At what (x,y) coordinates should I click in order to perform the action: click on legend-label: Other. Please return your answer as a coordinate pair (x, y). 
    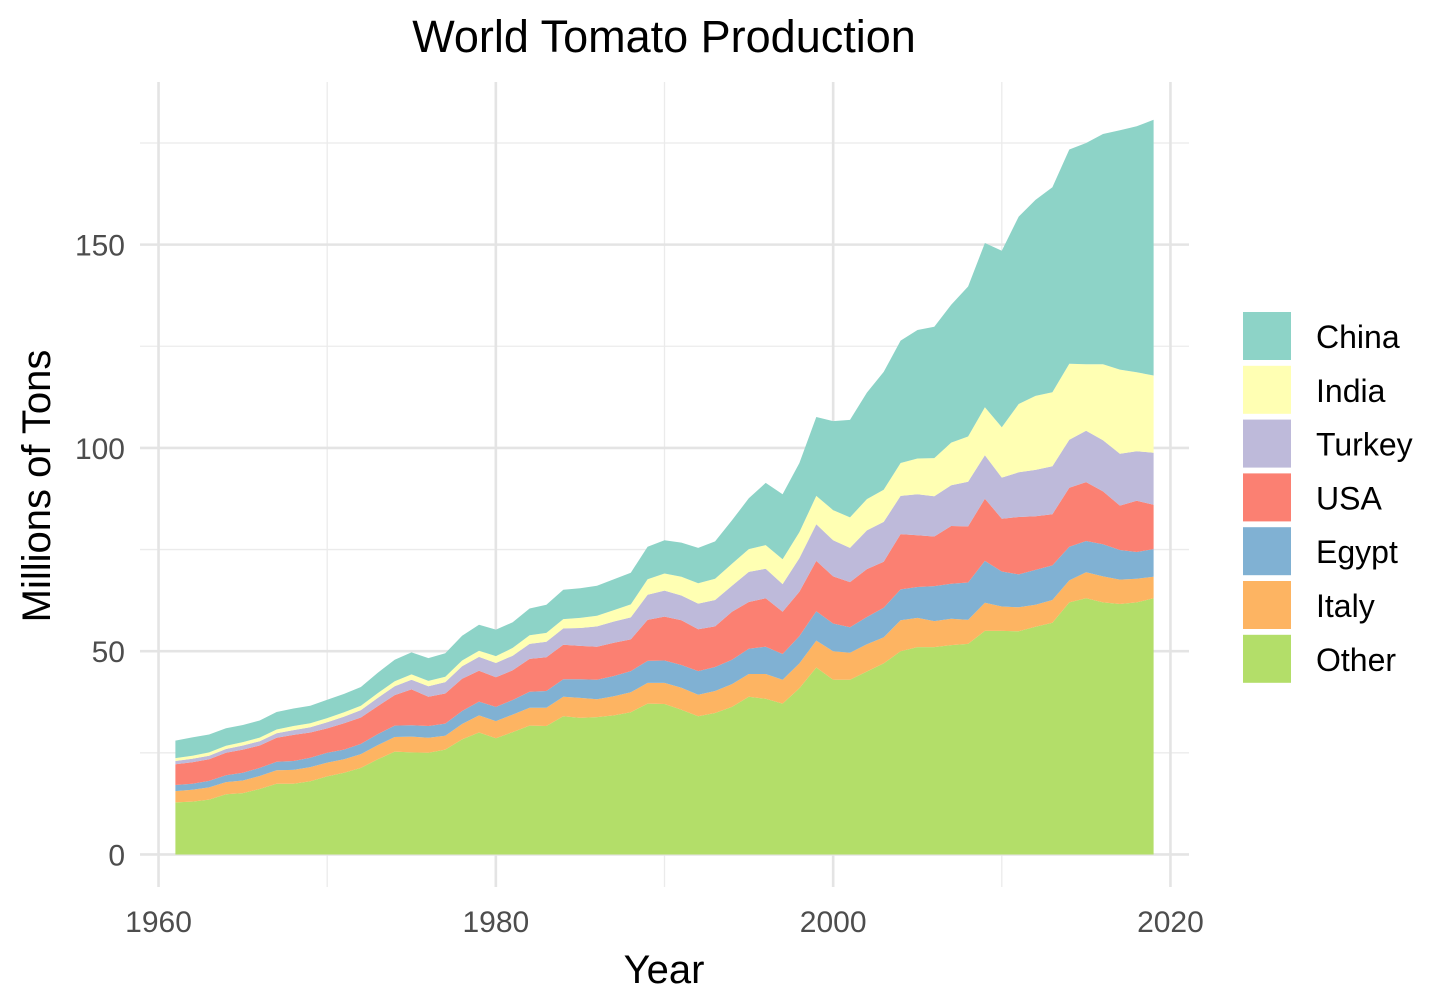
    Looking at the image, I should click on (1356, 660).